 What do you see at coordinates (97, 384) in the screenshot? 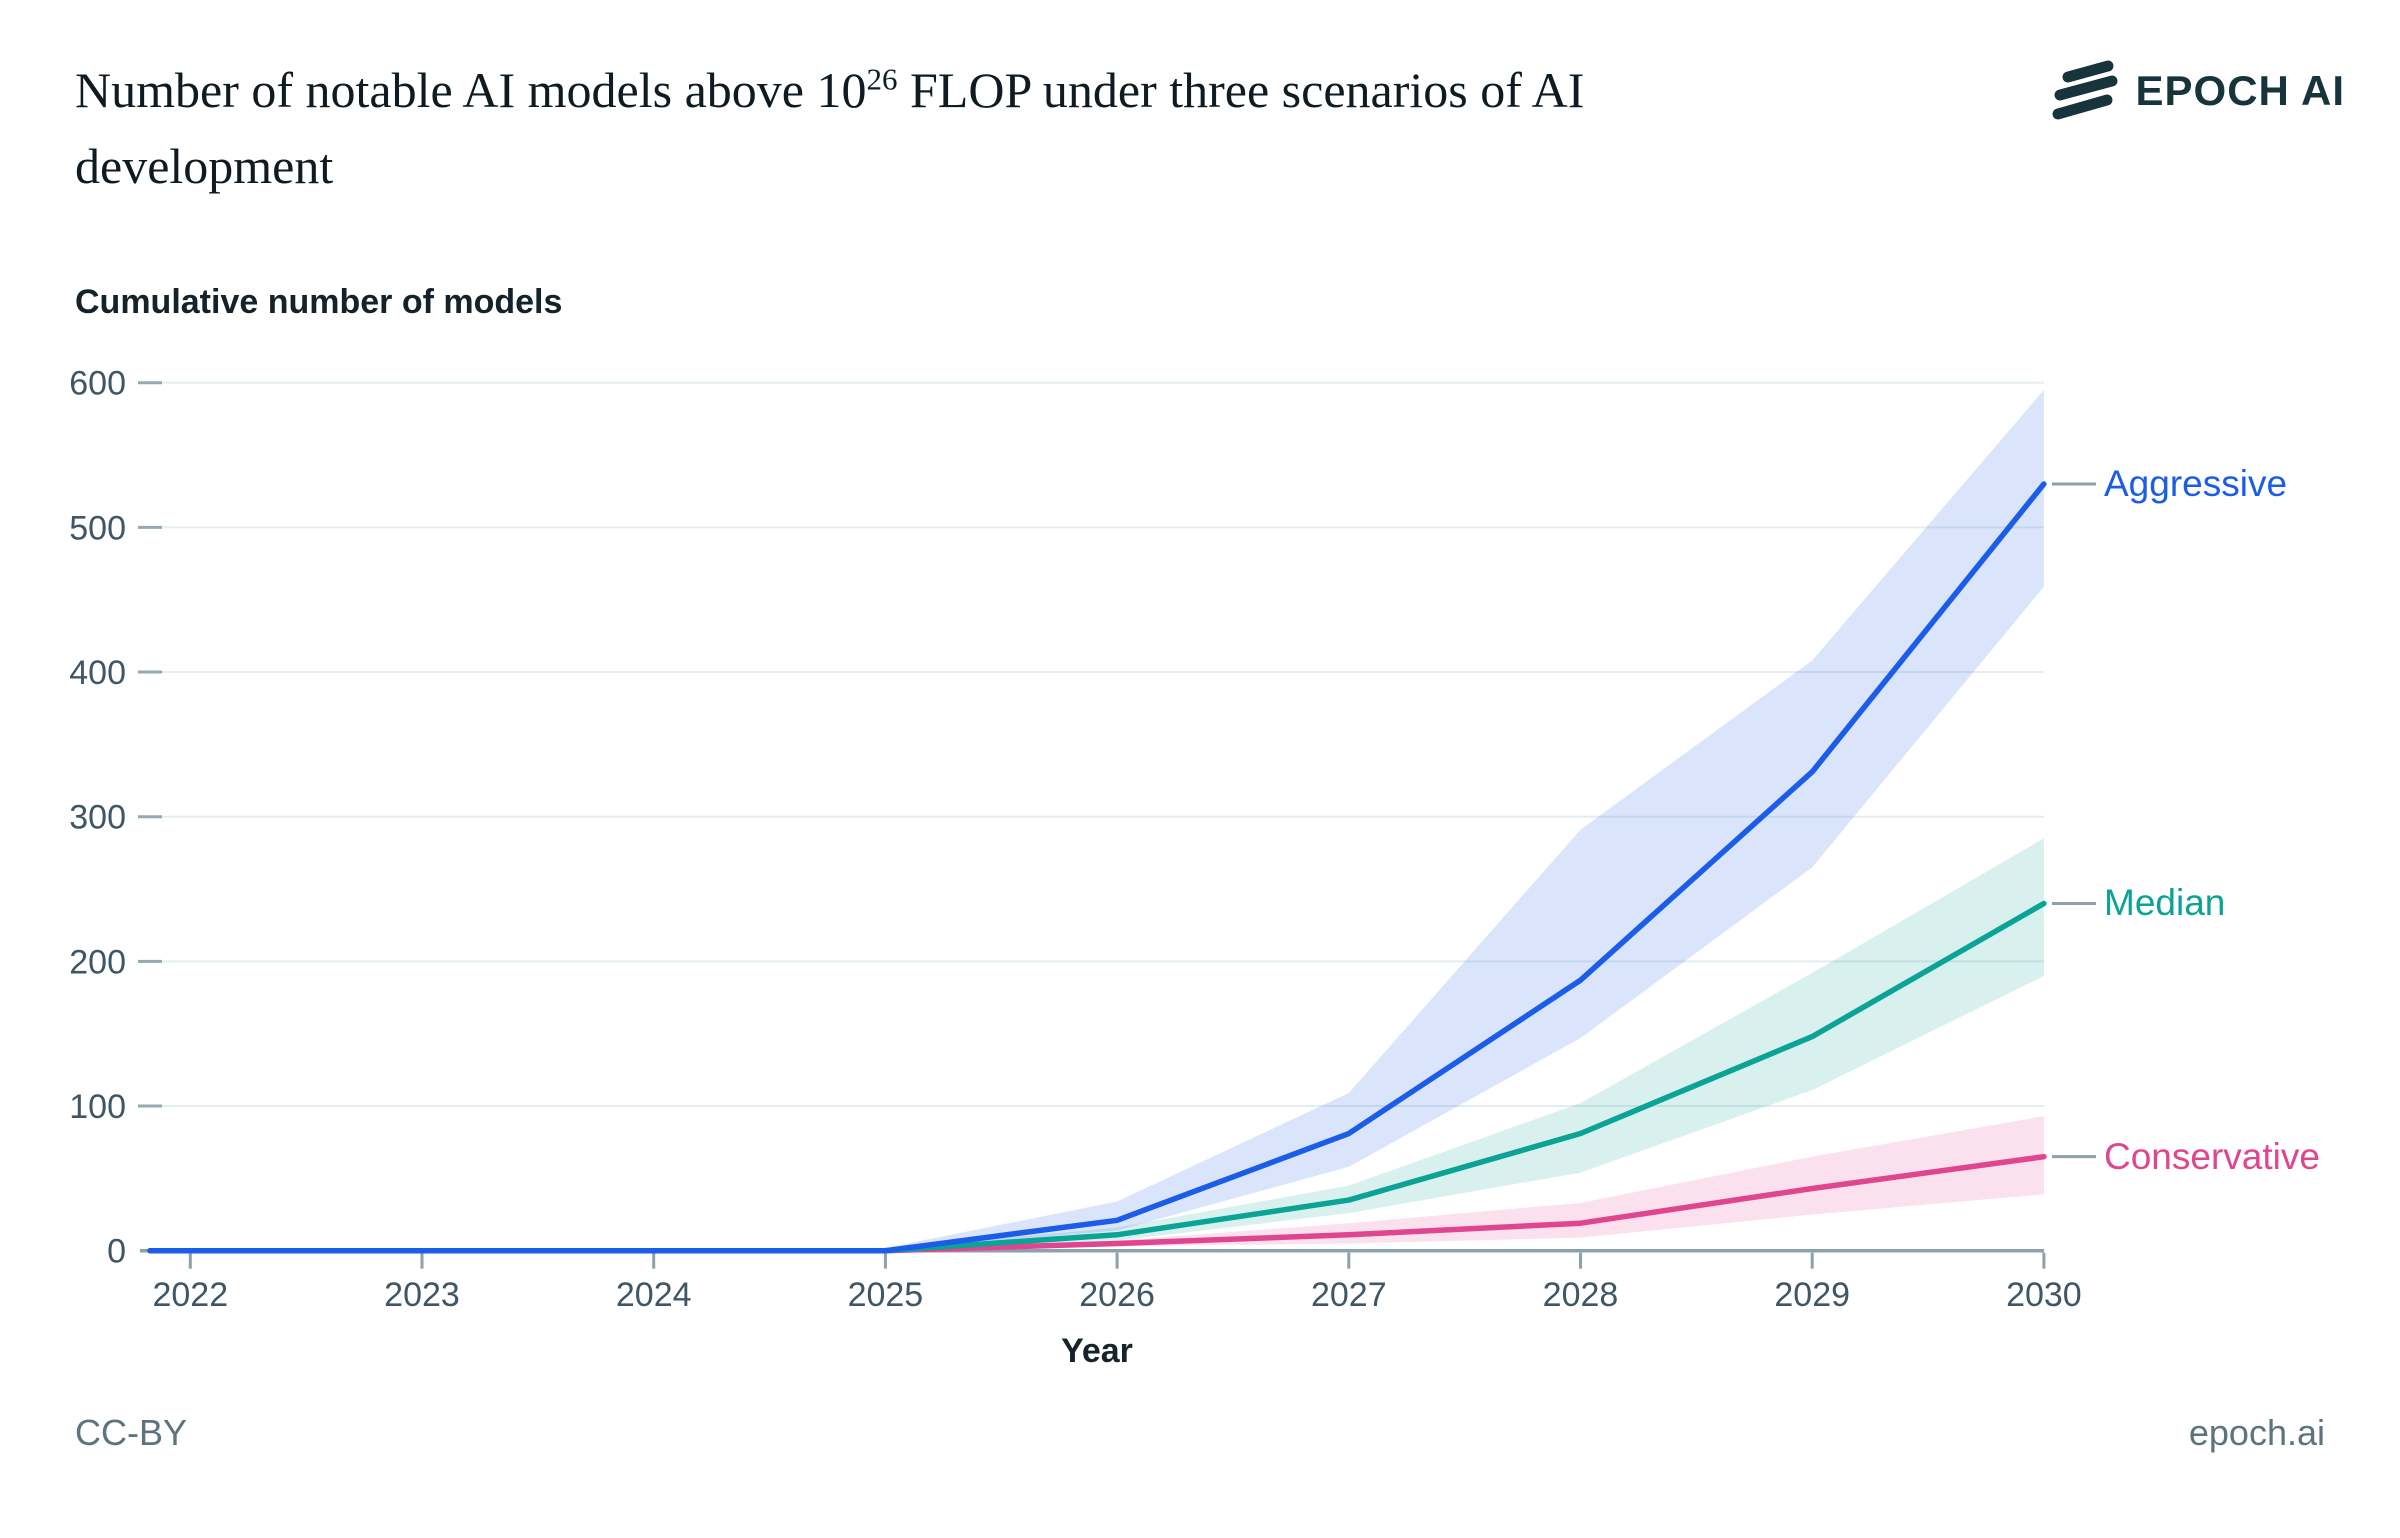
I see `svg-text: 600` at bounding box center [97, 384].